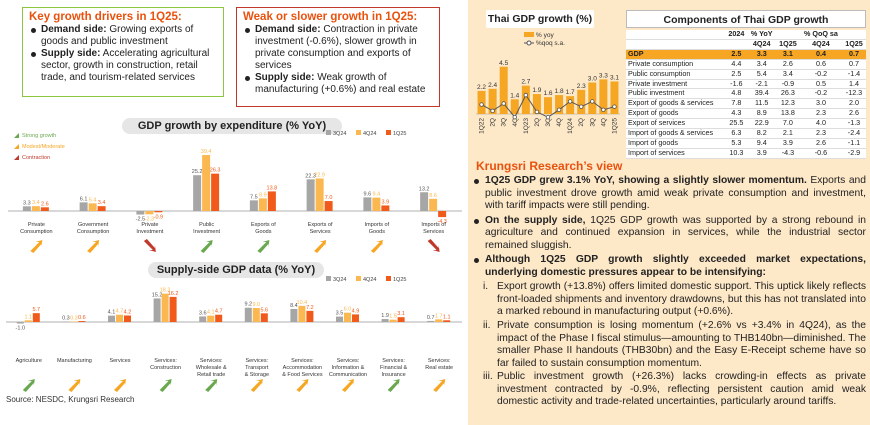 The height and width of the screenshot is (425, 870). I want to click on data-label: 1.5, so click(393, 317).